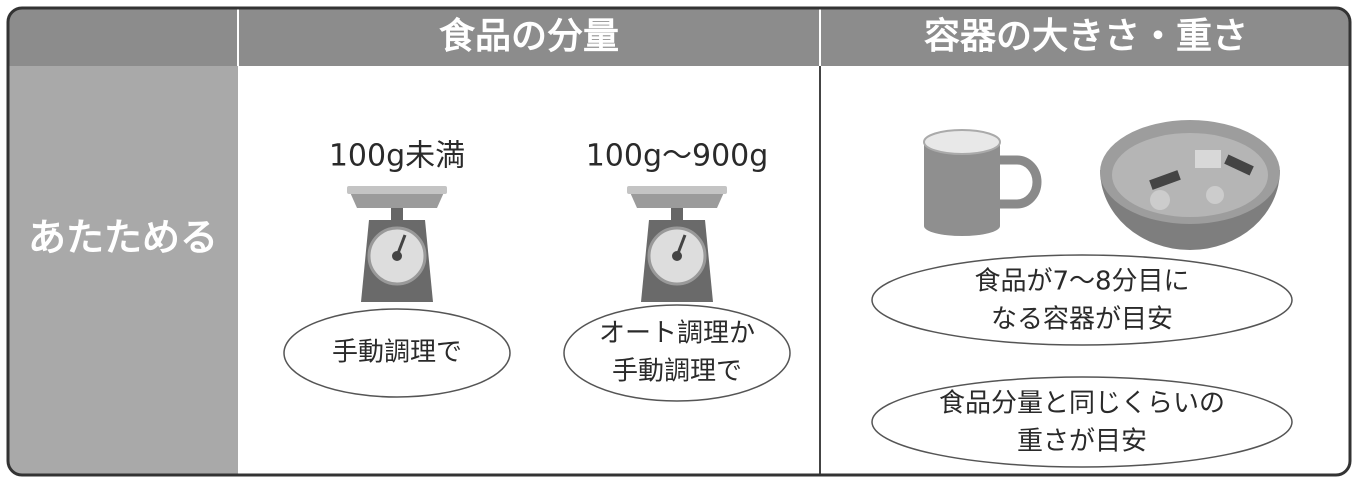 Image resolution: width=1358 pixels, height=481 pixels. What do you see at coordinates (982, 182) in the screenshot?
I see `mug-icon` at bounding box center [982, 182].